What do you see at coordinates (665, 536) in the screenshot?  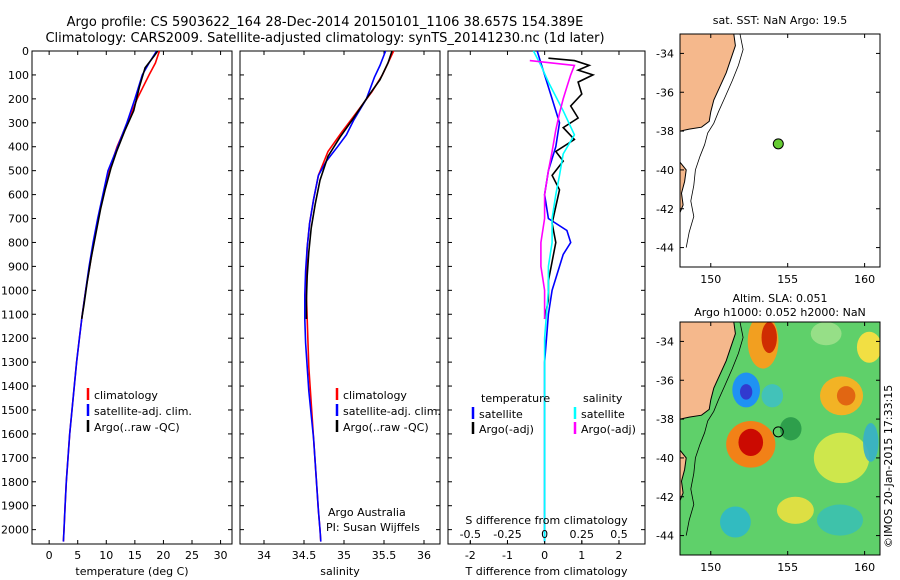 I see `y-tick-label: -44` at bounding box center [665, 536].